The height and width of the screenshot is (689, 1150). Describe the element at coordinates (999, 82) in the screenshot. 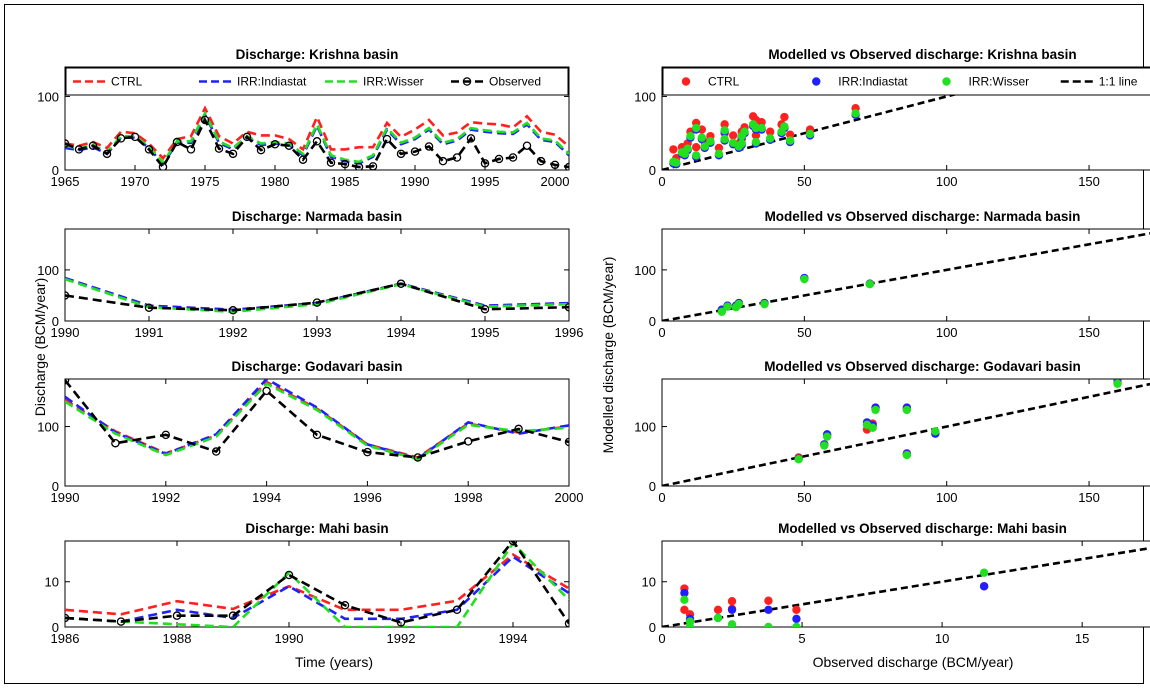

I see `legend-label: IRR:Wisser` at that location.